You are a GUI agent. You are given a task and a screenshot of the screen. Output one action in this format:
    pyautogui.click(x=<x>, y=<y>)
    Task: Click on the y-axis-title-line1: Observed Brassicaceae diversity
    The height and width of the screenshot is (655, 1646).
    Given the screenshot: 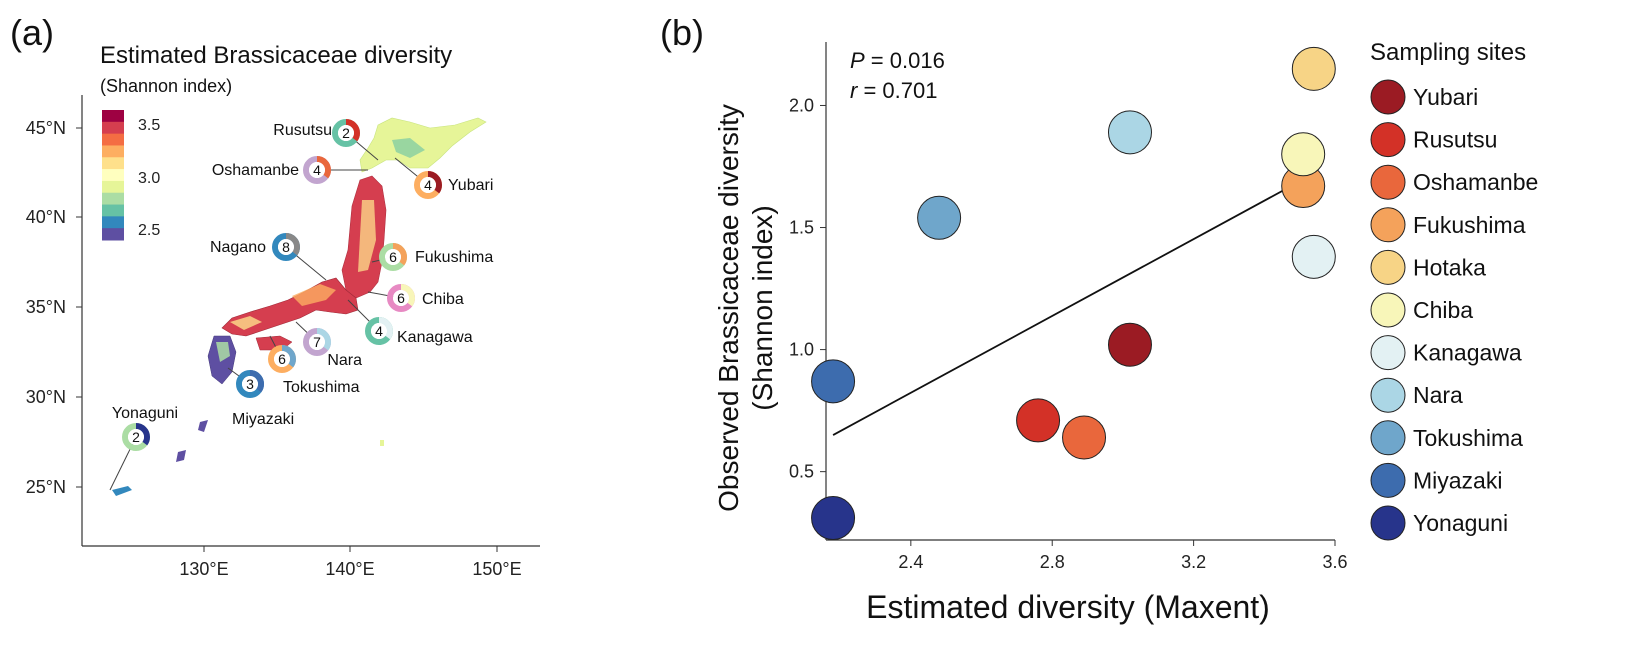 What is the action you would take?
    pyautogui.click(x=728, y=308)
    